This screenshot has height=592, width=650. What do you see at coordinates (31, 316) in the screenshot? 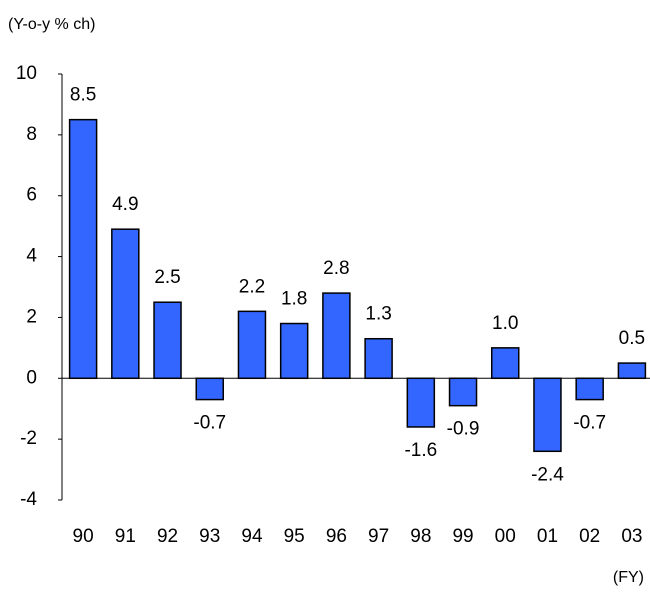
I see `y-tick-label: 2` at bounding box center [31, 316].